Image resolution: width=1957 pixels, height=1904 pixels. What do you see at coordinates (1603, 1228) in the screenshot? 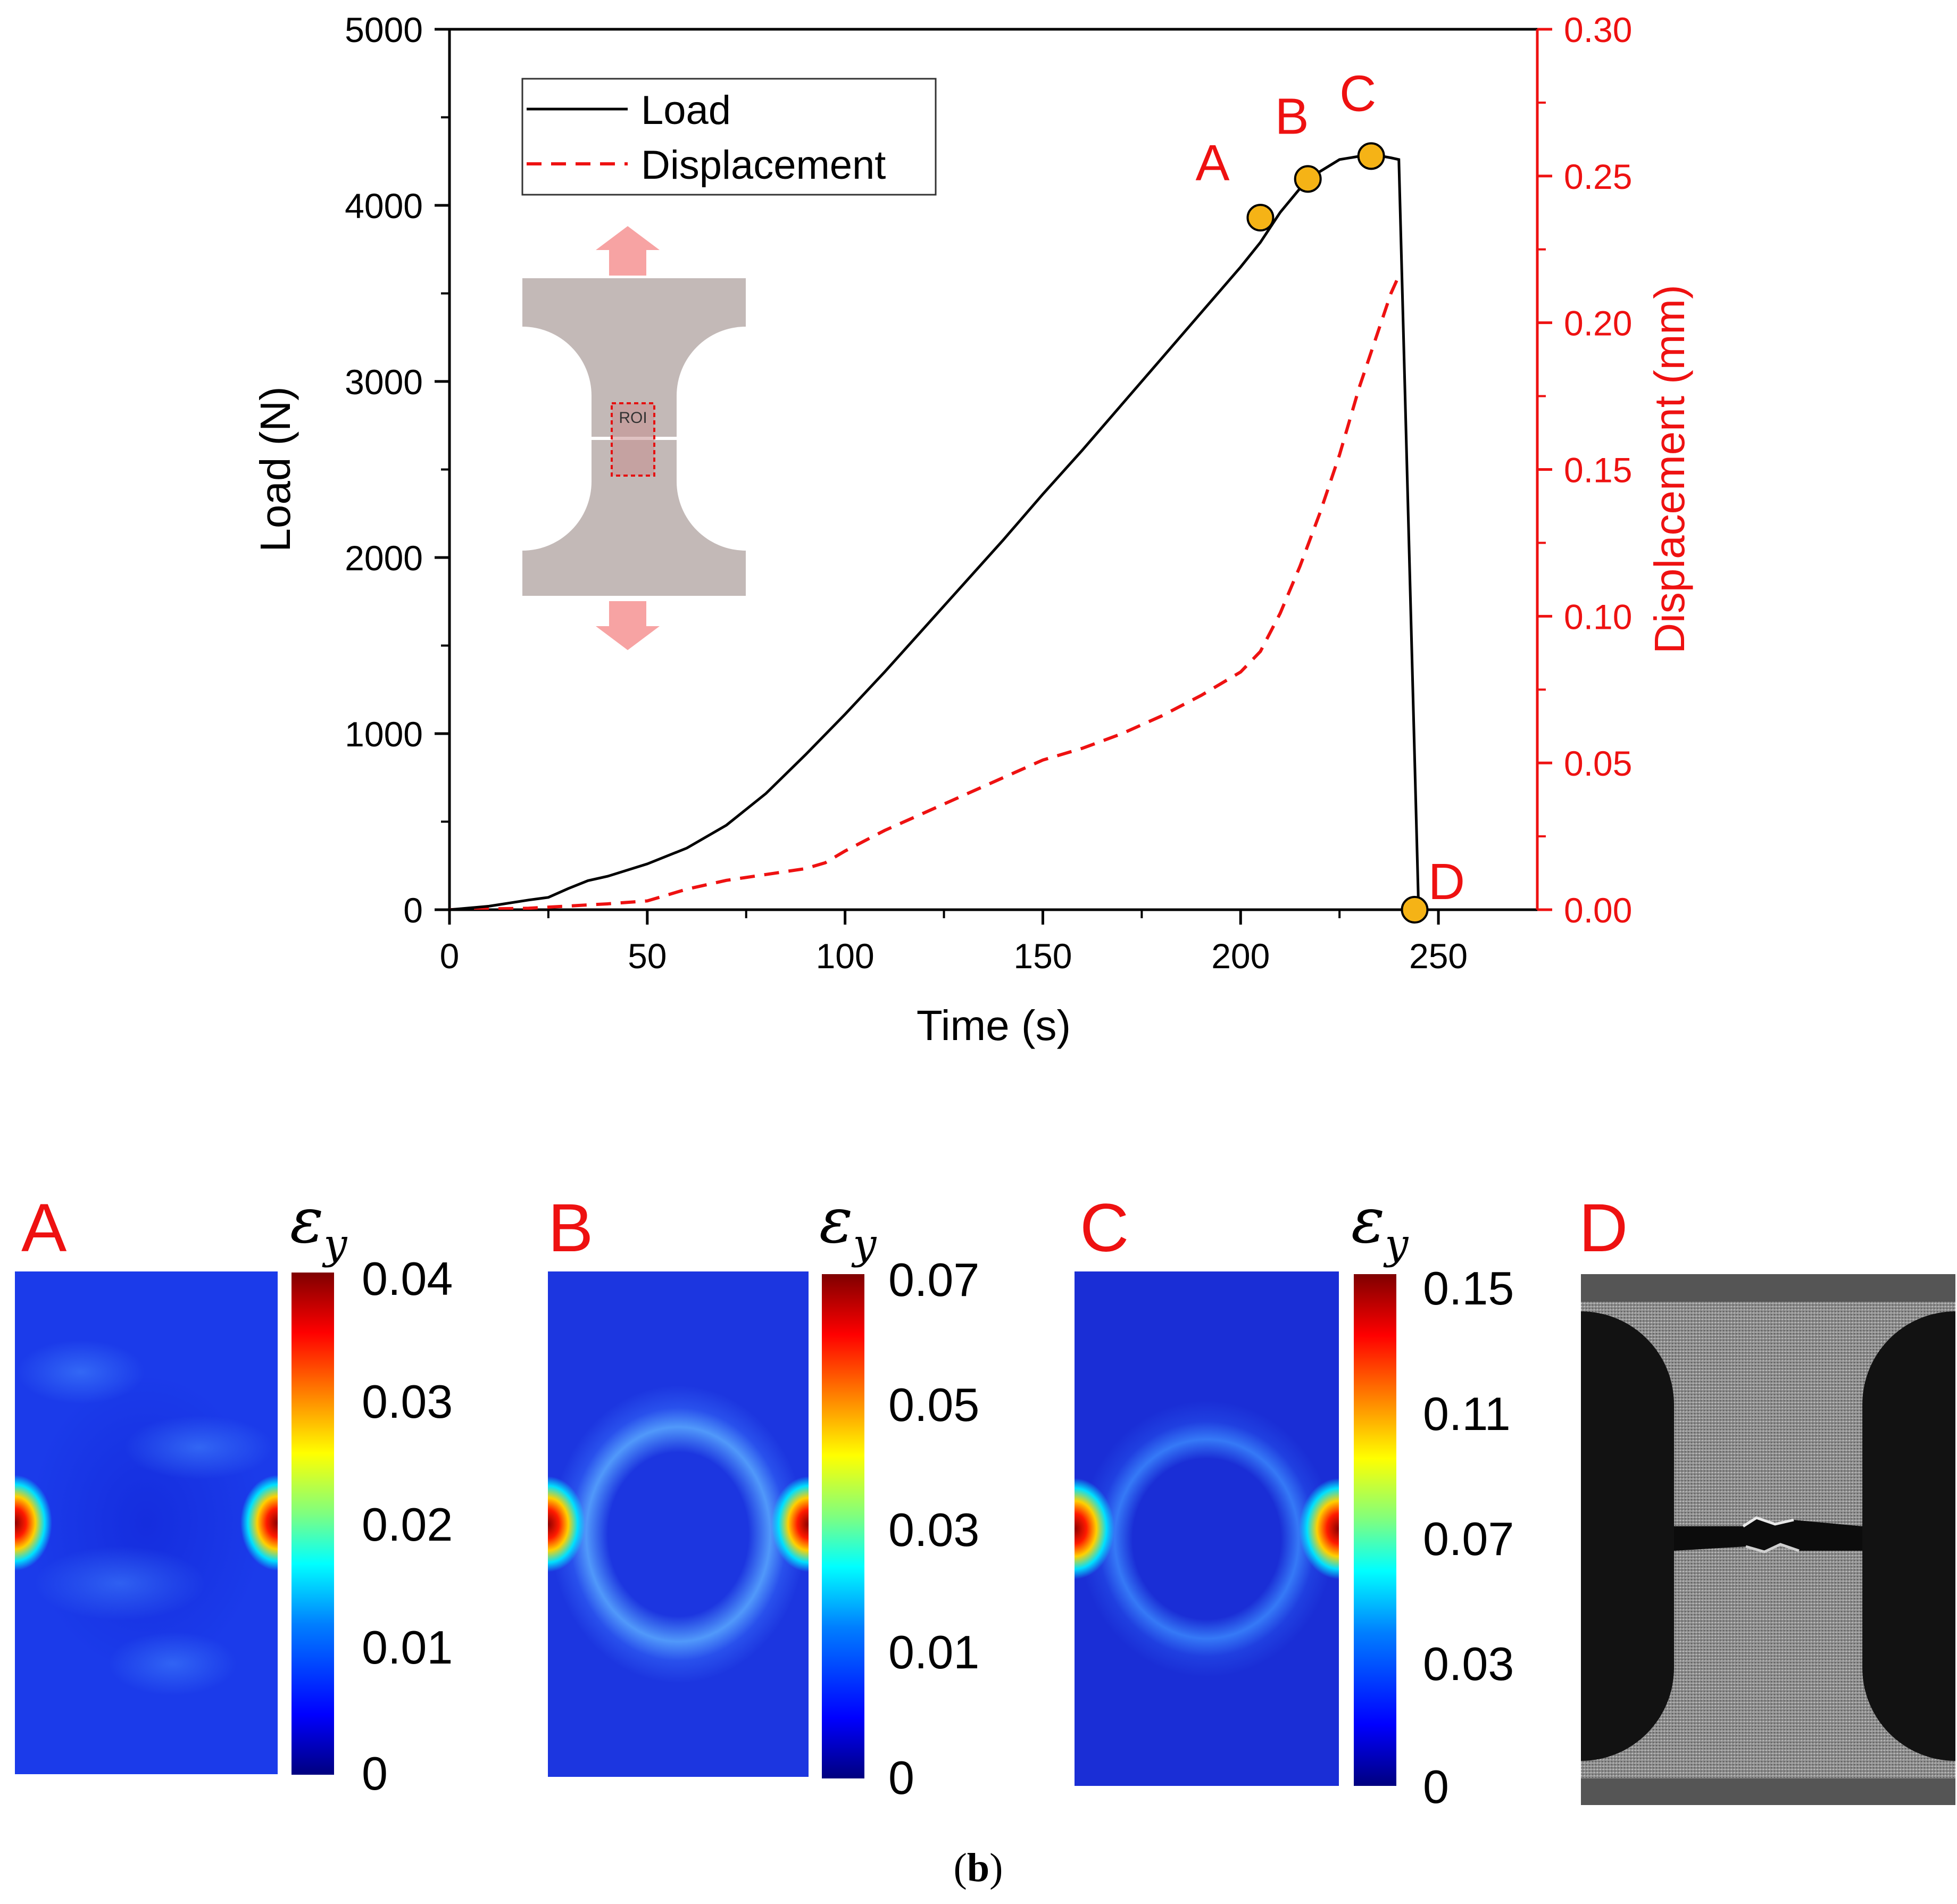
I see `photo-d-label: D` at bounding box center [1603, 1228].